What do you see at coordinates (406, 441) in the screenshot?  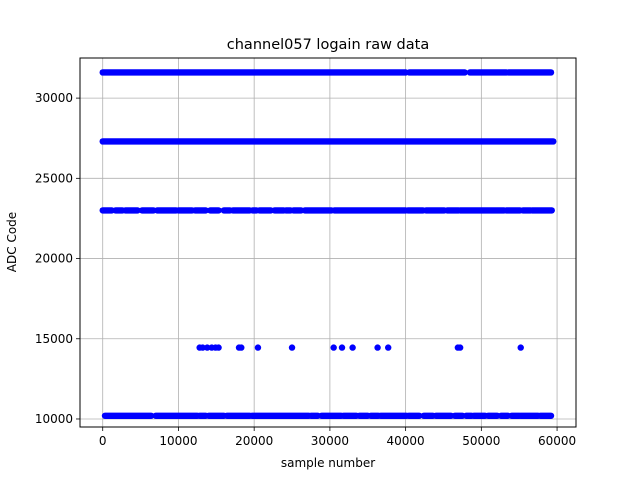 I see `x-tick-label: 40000` at bounding box center [406, 441].